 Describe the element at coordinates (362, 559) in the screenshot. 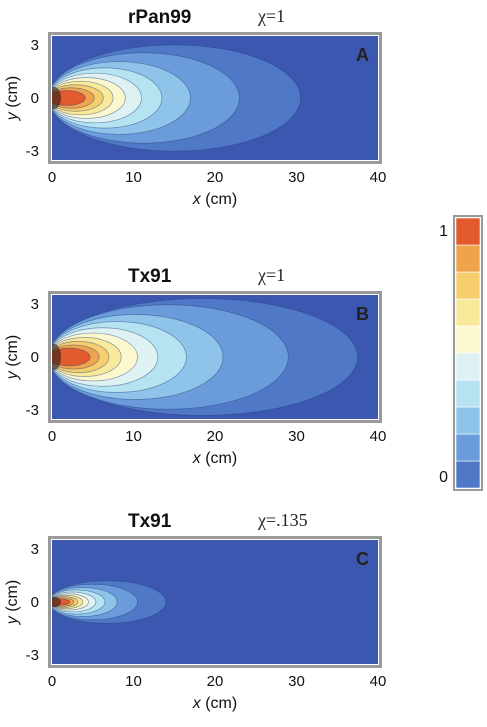

I see `panel-letter: C` at that location.